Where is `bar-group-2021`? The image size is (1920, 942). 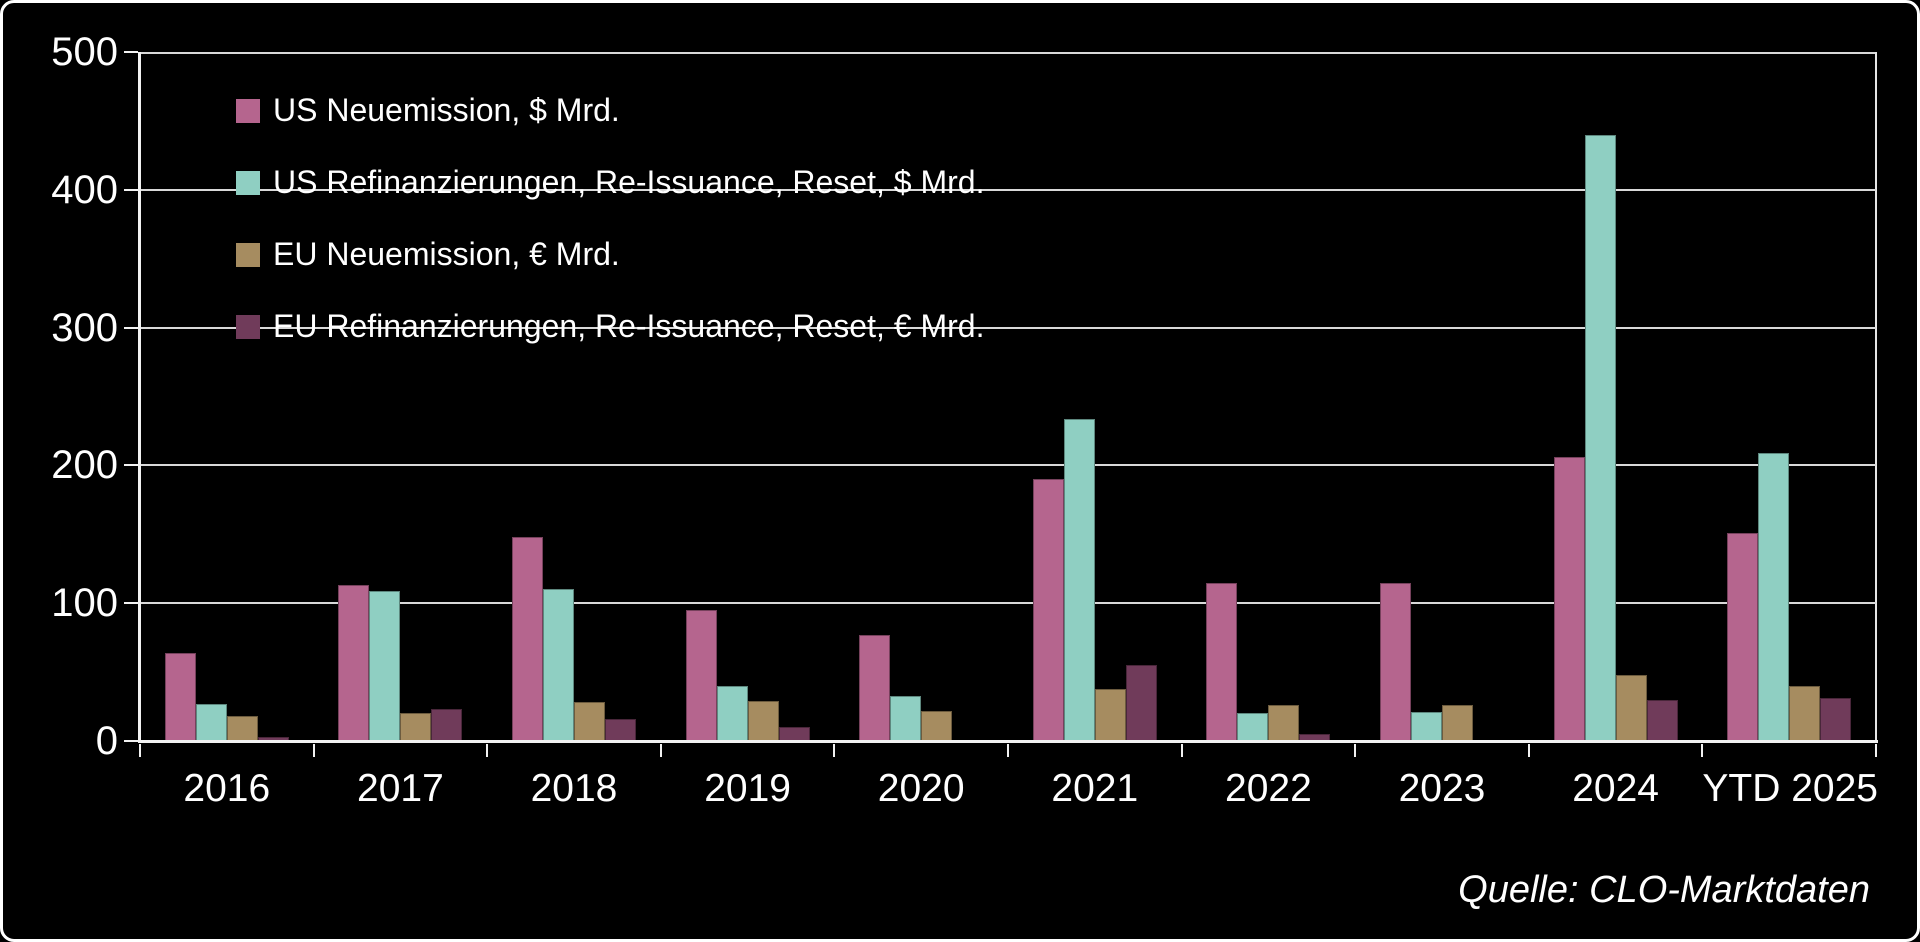
bar-group-2021 is located at coordinates (1095, 396).